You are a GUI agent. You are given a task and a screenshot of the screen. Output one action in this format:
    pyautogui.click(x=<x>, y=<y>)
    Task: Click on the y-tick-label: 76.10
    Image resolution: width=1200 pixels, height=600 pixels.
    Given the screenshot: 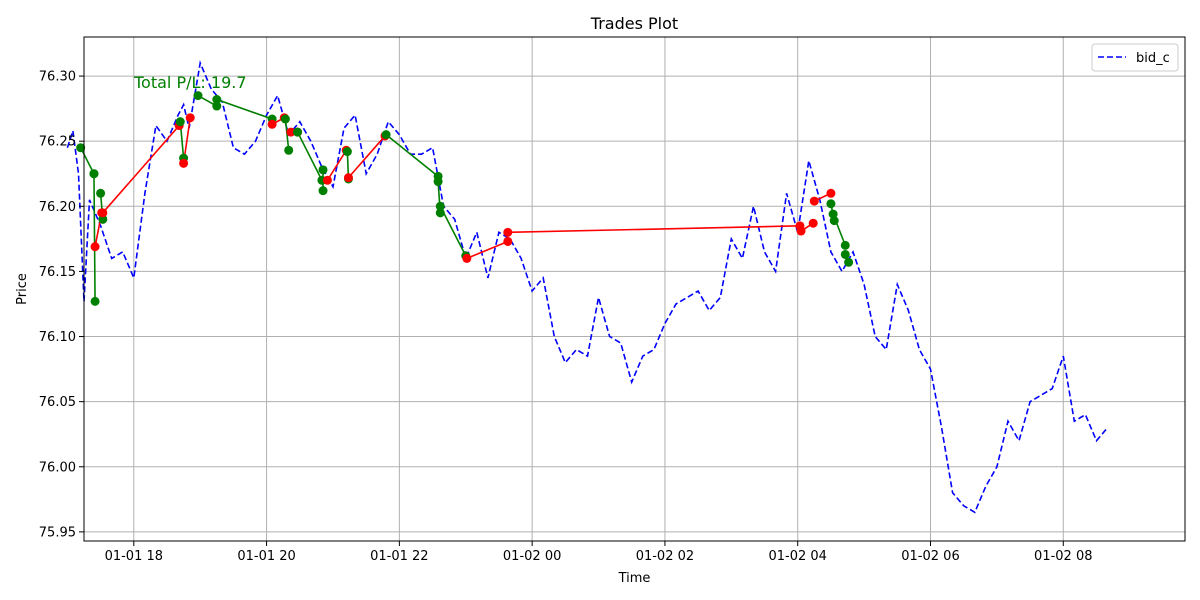 What is the action you would take?
    pyautogui.click(x=57, y=337)
    